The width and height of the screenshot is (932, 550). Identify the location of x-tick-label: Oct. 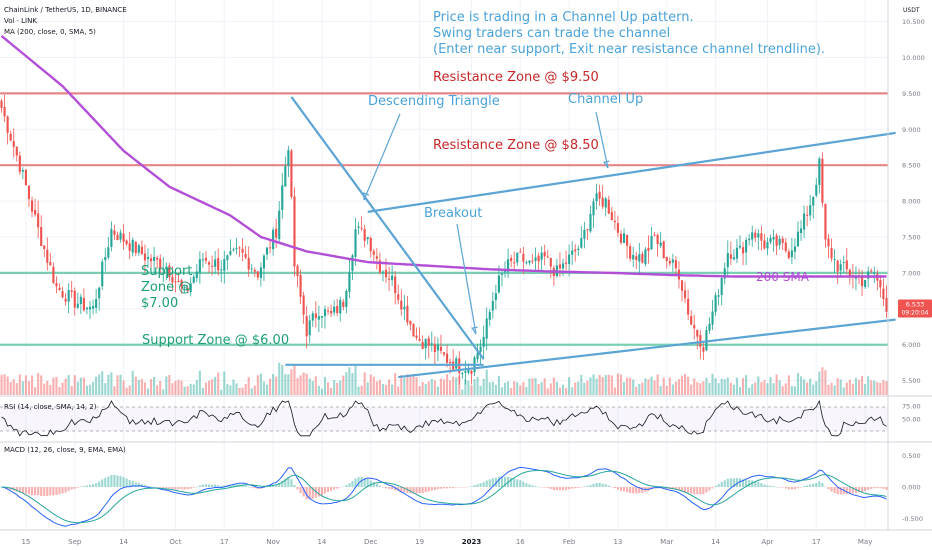
(175, 542).